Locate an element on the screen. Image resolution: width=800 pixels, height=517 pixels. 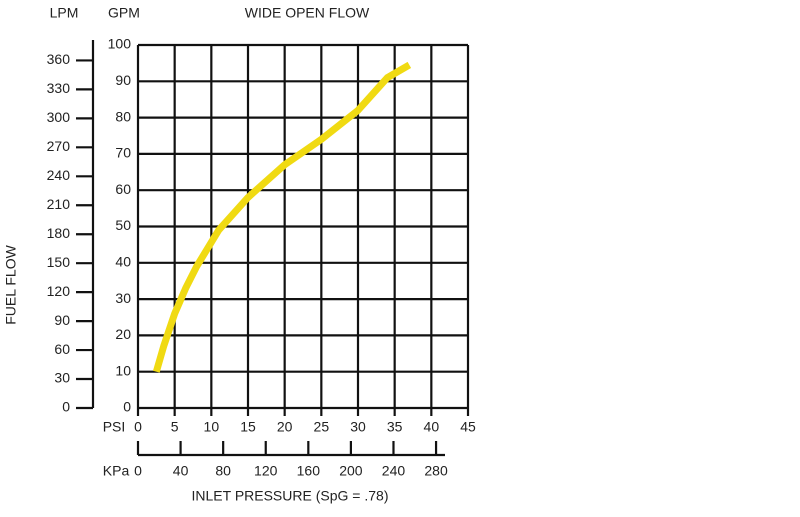
x-tick-label: 45 is located at coordinates (468, 427).